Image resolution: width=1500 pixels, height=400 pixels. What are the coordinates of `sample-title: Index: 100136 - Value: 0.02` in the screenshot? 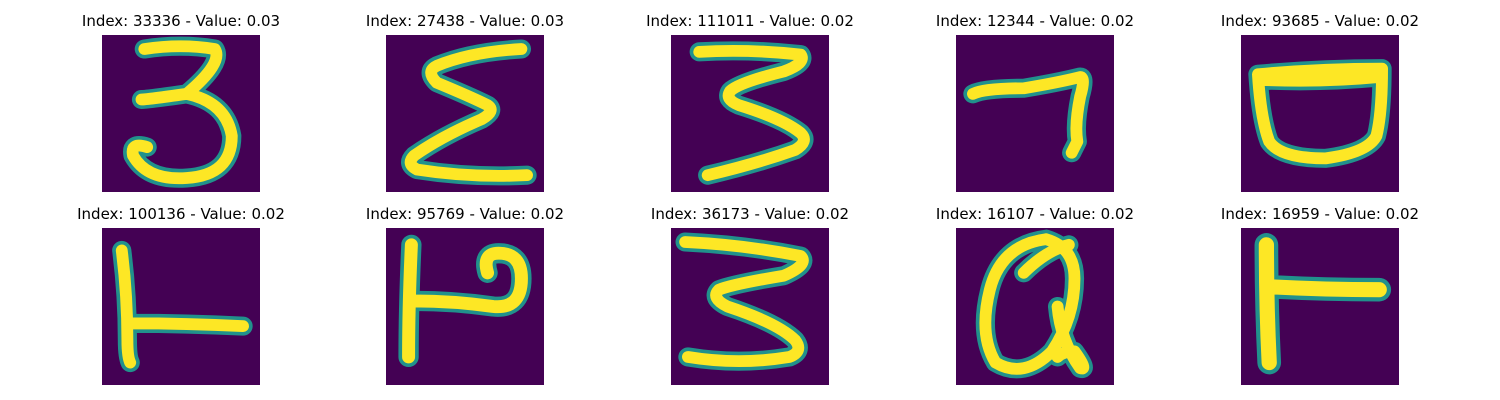 It's located at (181, 214).